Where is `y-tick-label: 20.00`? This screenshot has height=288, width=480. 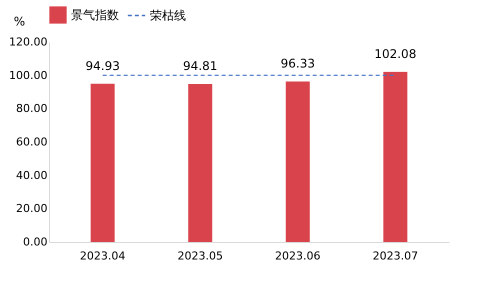
y-tick-label: 20.00 is located at coordinates (32, 209).